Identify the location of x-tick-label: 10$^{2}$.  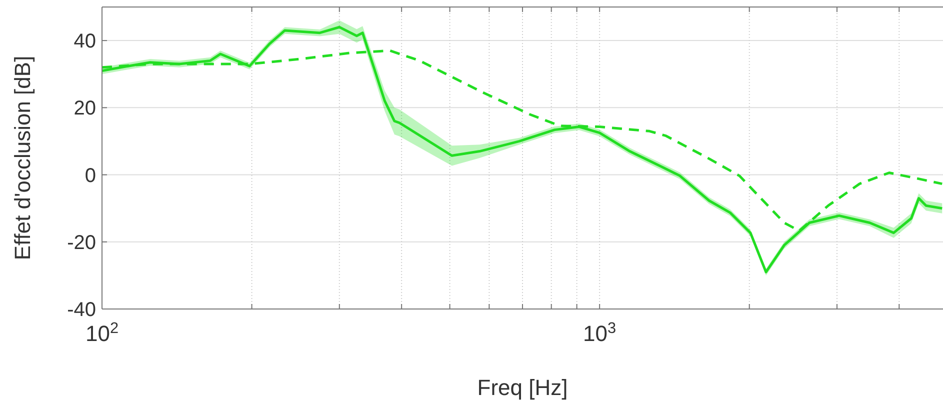
(102, 333).